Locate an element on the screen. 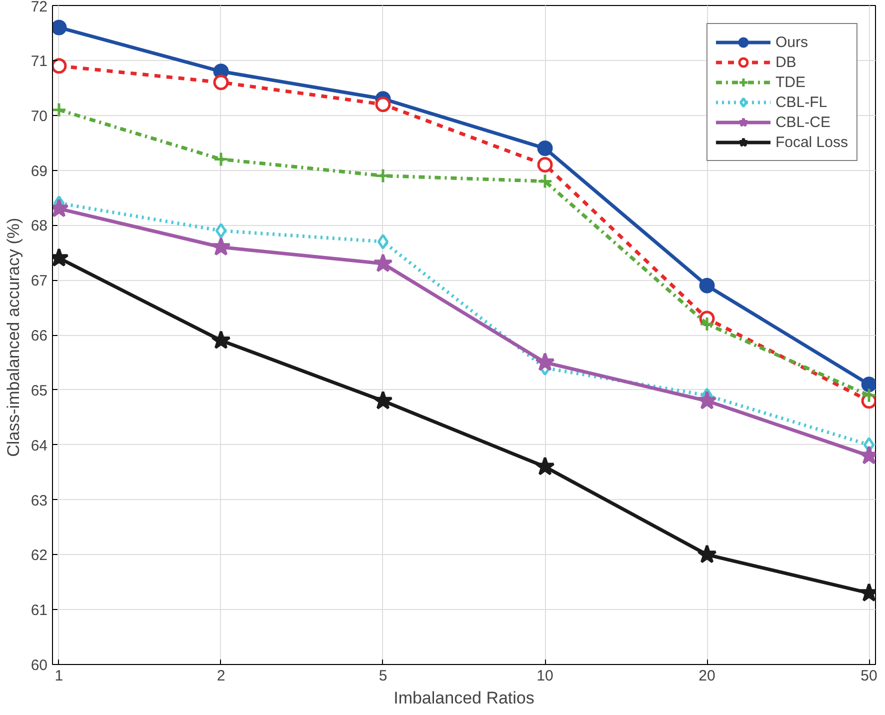 This screenshot has width=885, height=715. x-tick-label: 50 is located at coordinates (869, 676).